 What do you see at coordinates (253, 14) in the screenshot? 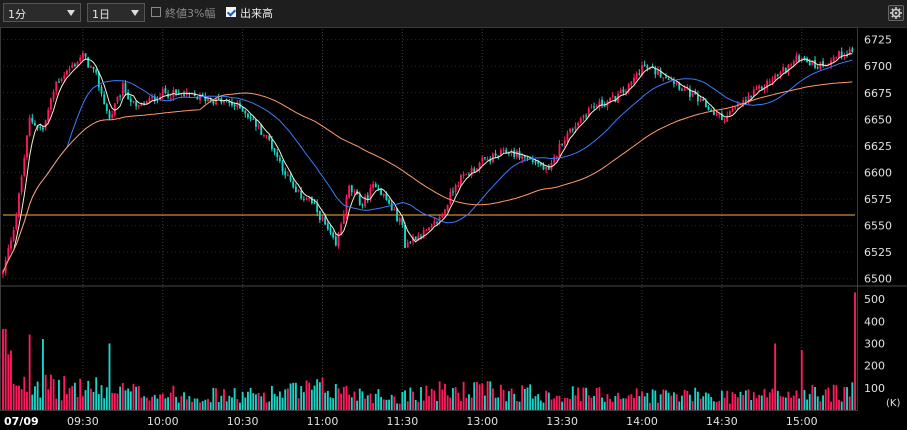
I see `volume-checkbox: 出来高` at bounding box center [253, 14].